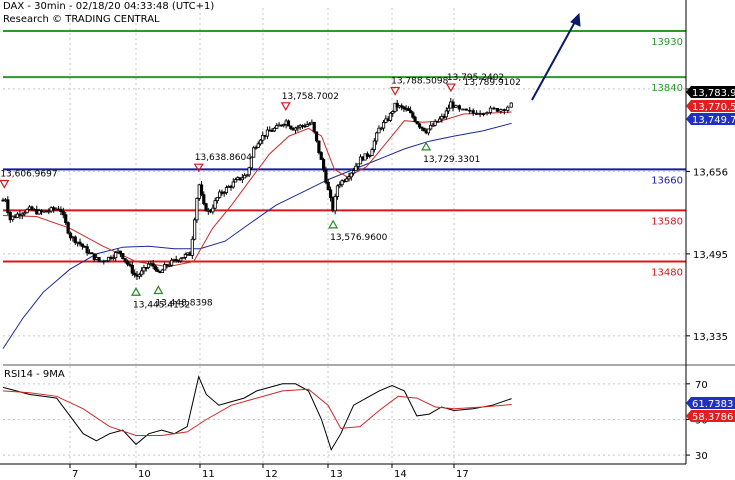  Describe the element at coordinates (701, 456) in the screenshot. I see `rsi-y-tick-label: 30` at that location.